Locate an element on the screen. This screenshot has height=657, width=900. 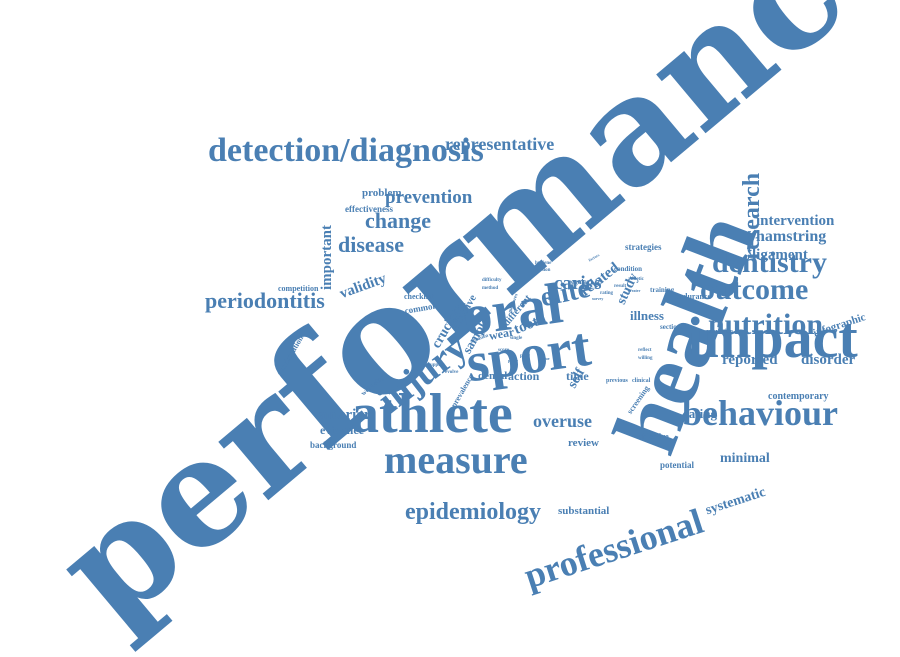
word-regular: regular is located at coordinates (579, 282).